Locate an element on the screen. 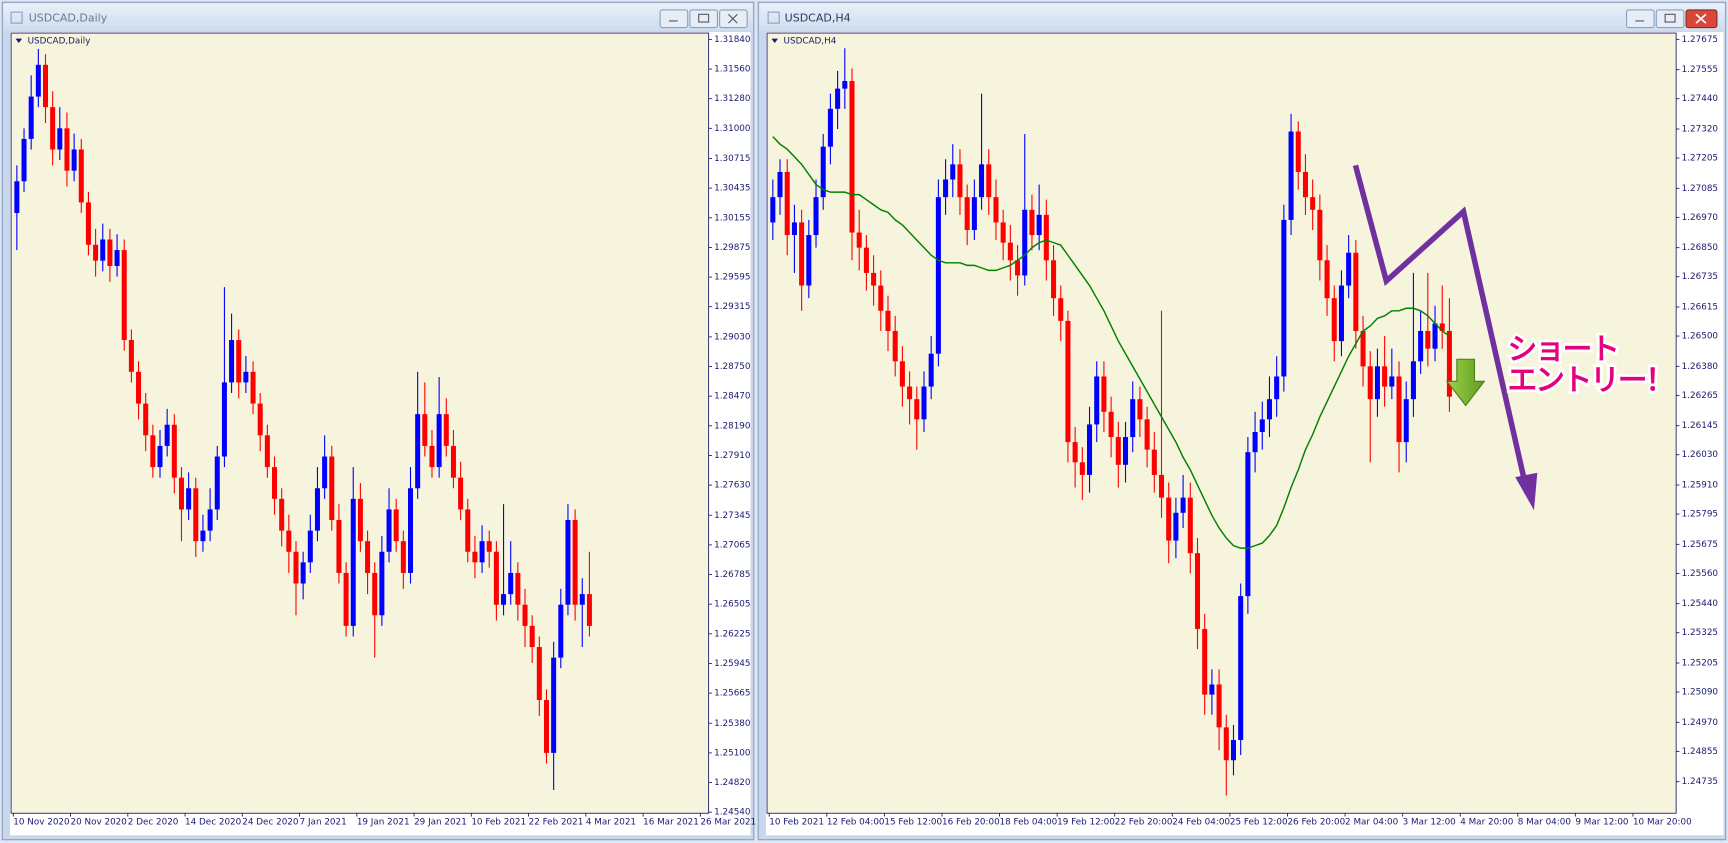  x-tick-label: 2 Mar 04:00 is located at coordinates (1372, 823).